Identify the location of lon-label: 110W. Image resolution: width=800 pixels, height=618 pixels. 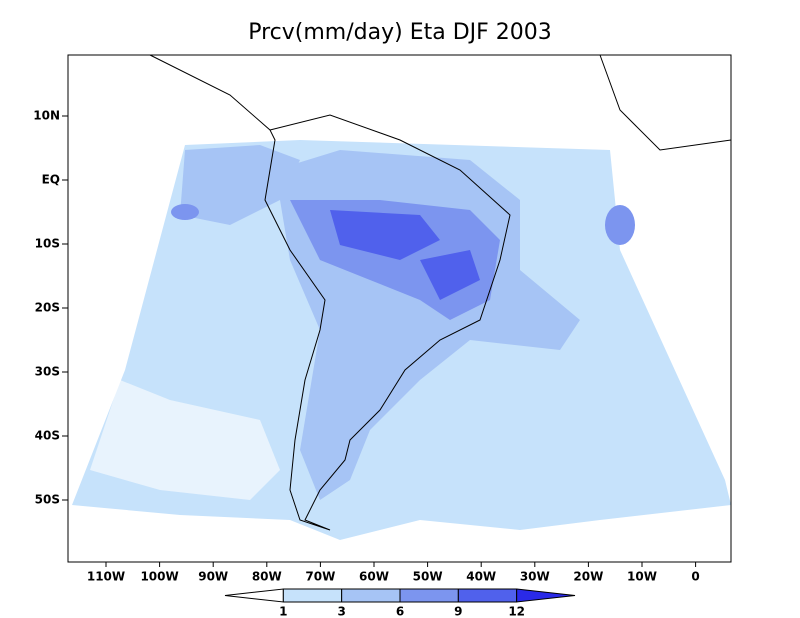
(106, 577).